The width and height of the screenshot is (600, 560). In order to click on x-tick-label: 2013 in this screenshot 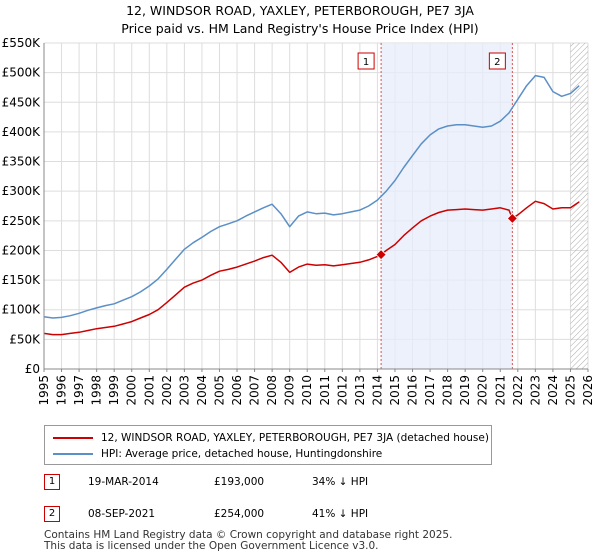, I will do `click(360, 390)`.